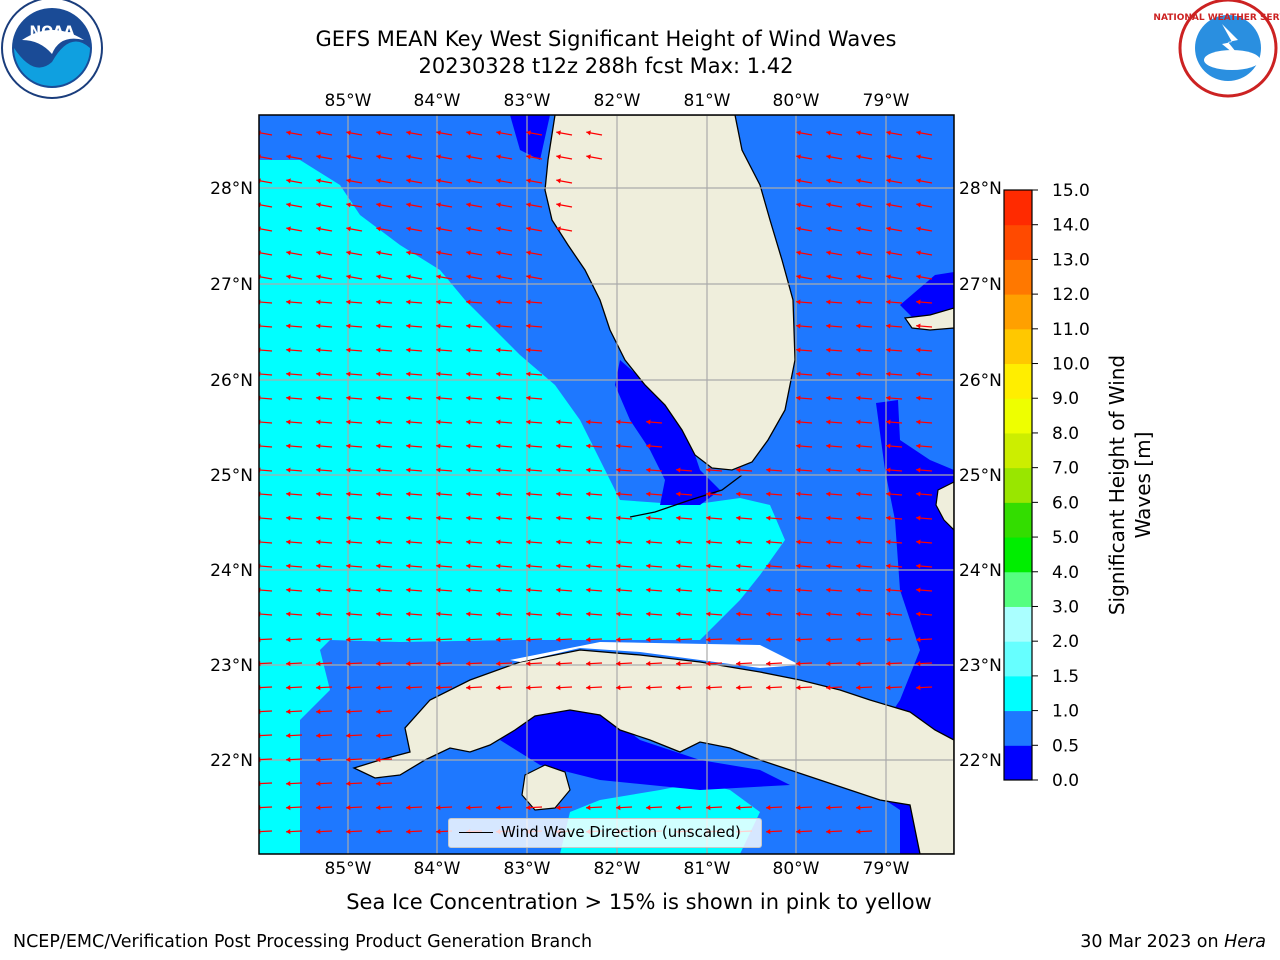  Describe the element at coordinates (980, 666) in the screenshot. I see `lat-label: 23°N` at that location.